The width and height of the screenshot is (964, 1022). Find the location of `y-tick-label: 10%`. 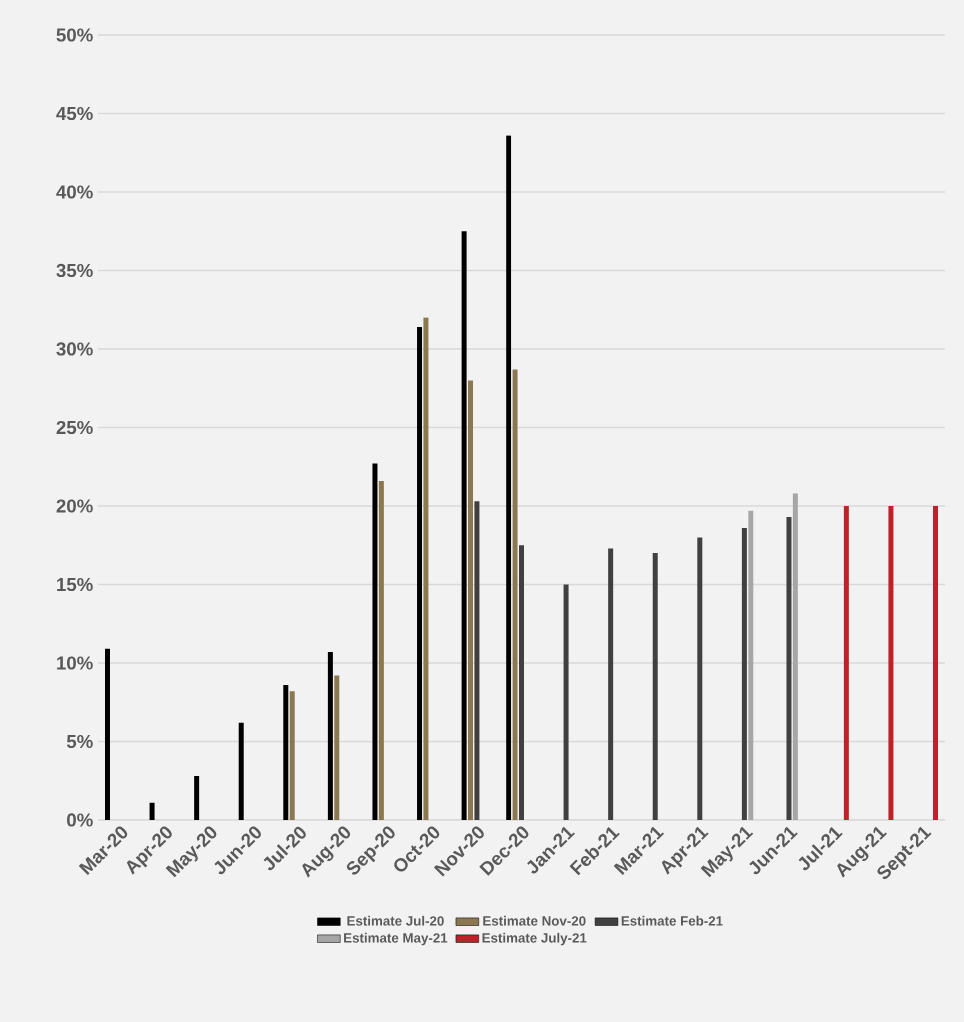

y-tick-label: 10% is located at coordinates (75, 663).